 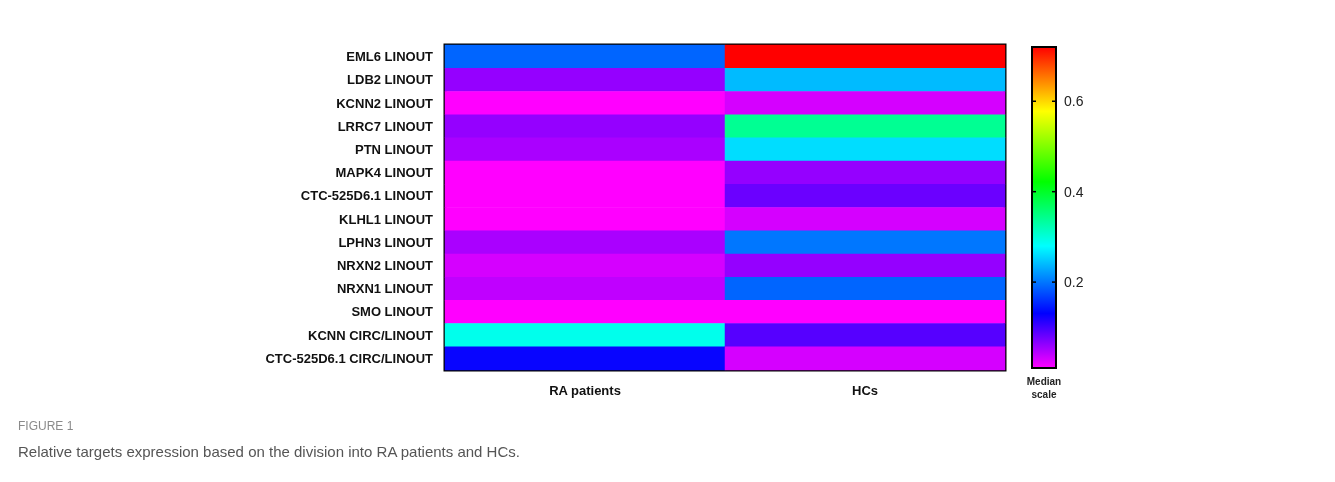 What do you see at coordinates (385, 266) in the screenshot?
I see `y-tick-label: NRXN2 LINOUT` at bounding box center [385, 266].